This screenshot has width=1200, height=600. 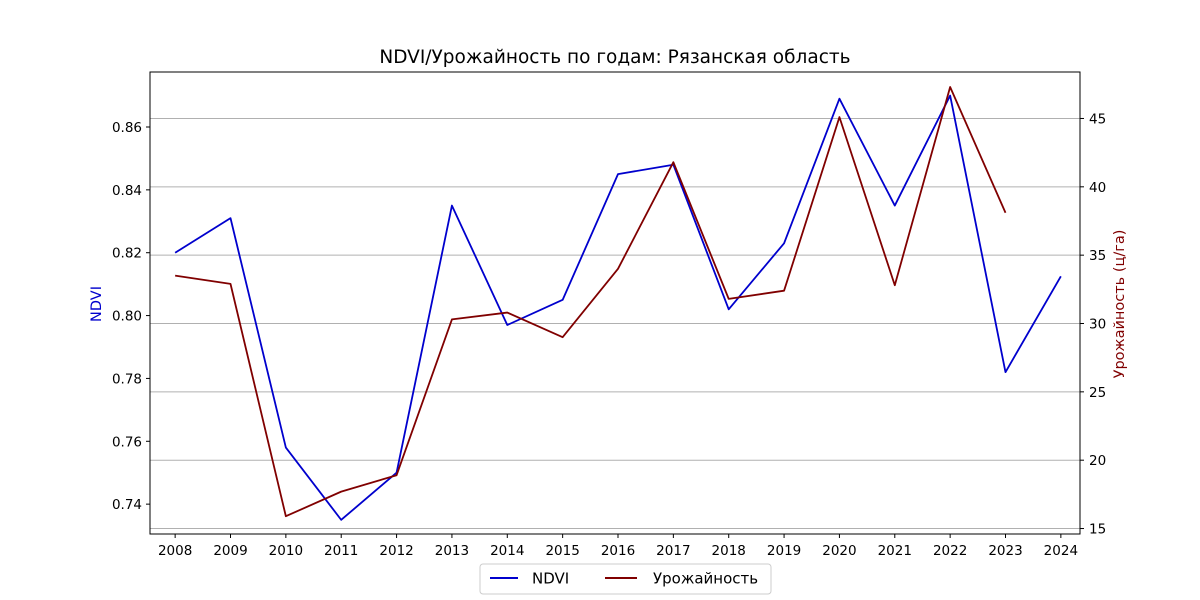 What do you see at coordinates (729, 551) in the screenshot?
I see `x-tick-label: 2018` at bounding box center [729, 551].